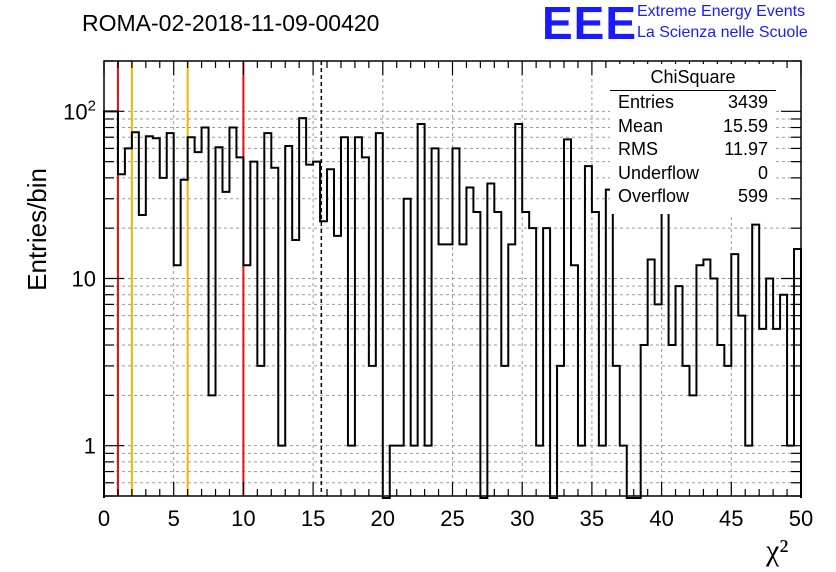 This screenshot has height=572, width=836. I want to click on x-tick-label: 35, so click(592, 518).